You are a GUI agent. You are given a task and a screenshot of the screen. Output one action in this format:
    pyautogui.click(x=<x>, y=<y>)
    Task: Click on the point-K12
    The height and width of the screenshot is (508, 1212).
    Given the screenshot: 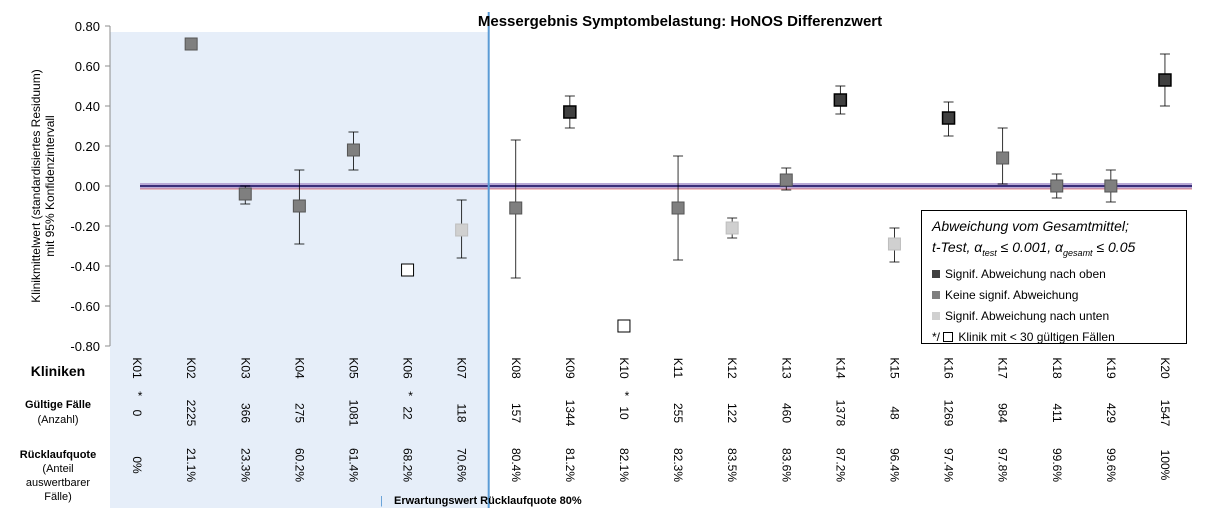 What is the action you would take?
    pyautogui.click(x=732, y=228)
    